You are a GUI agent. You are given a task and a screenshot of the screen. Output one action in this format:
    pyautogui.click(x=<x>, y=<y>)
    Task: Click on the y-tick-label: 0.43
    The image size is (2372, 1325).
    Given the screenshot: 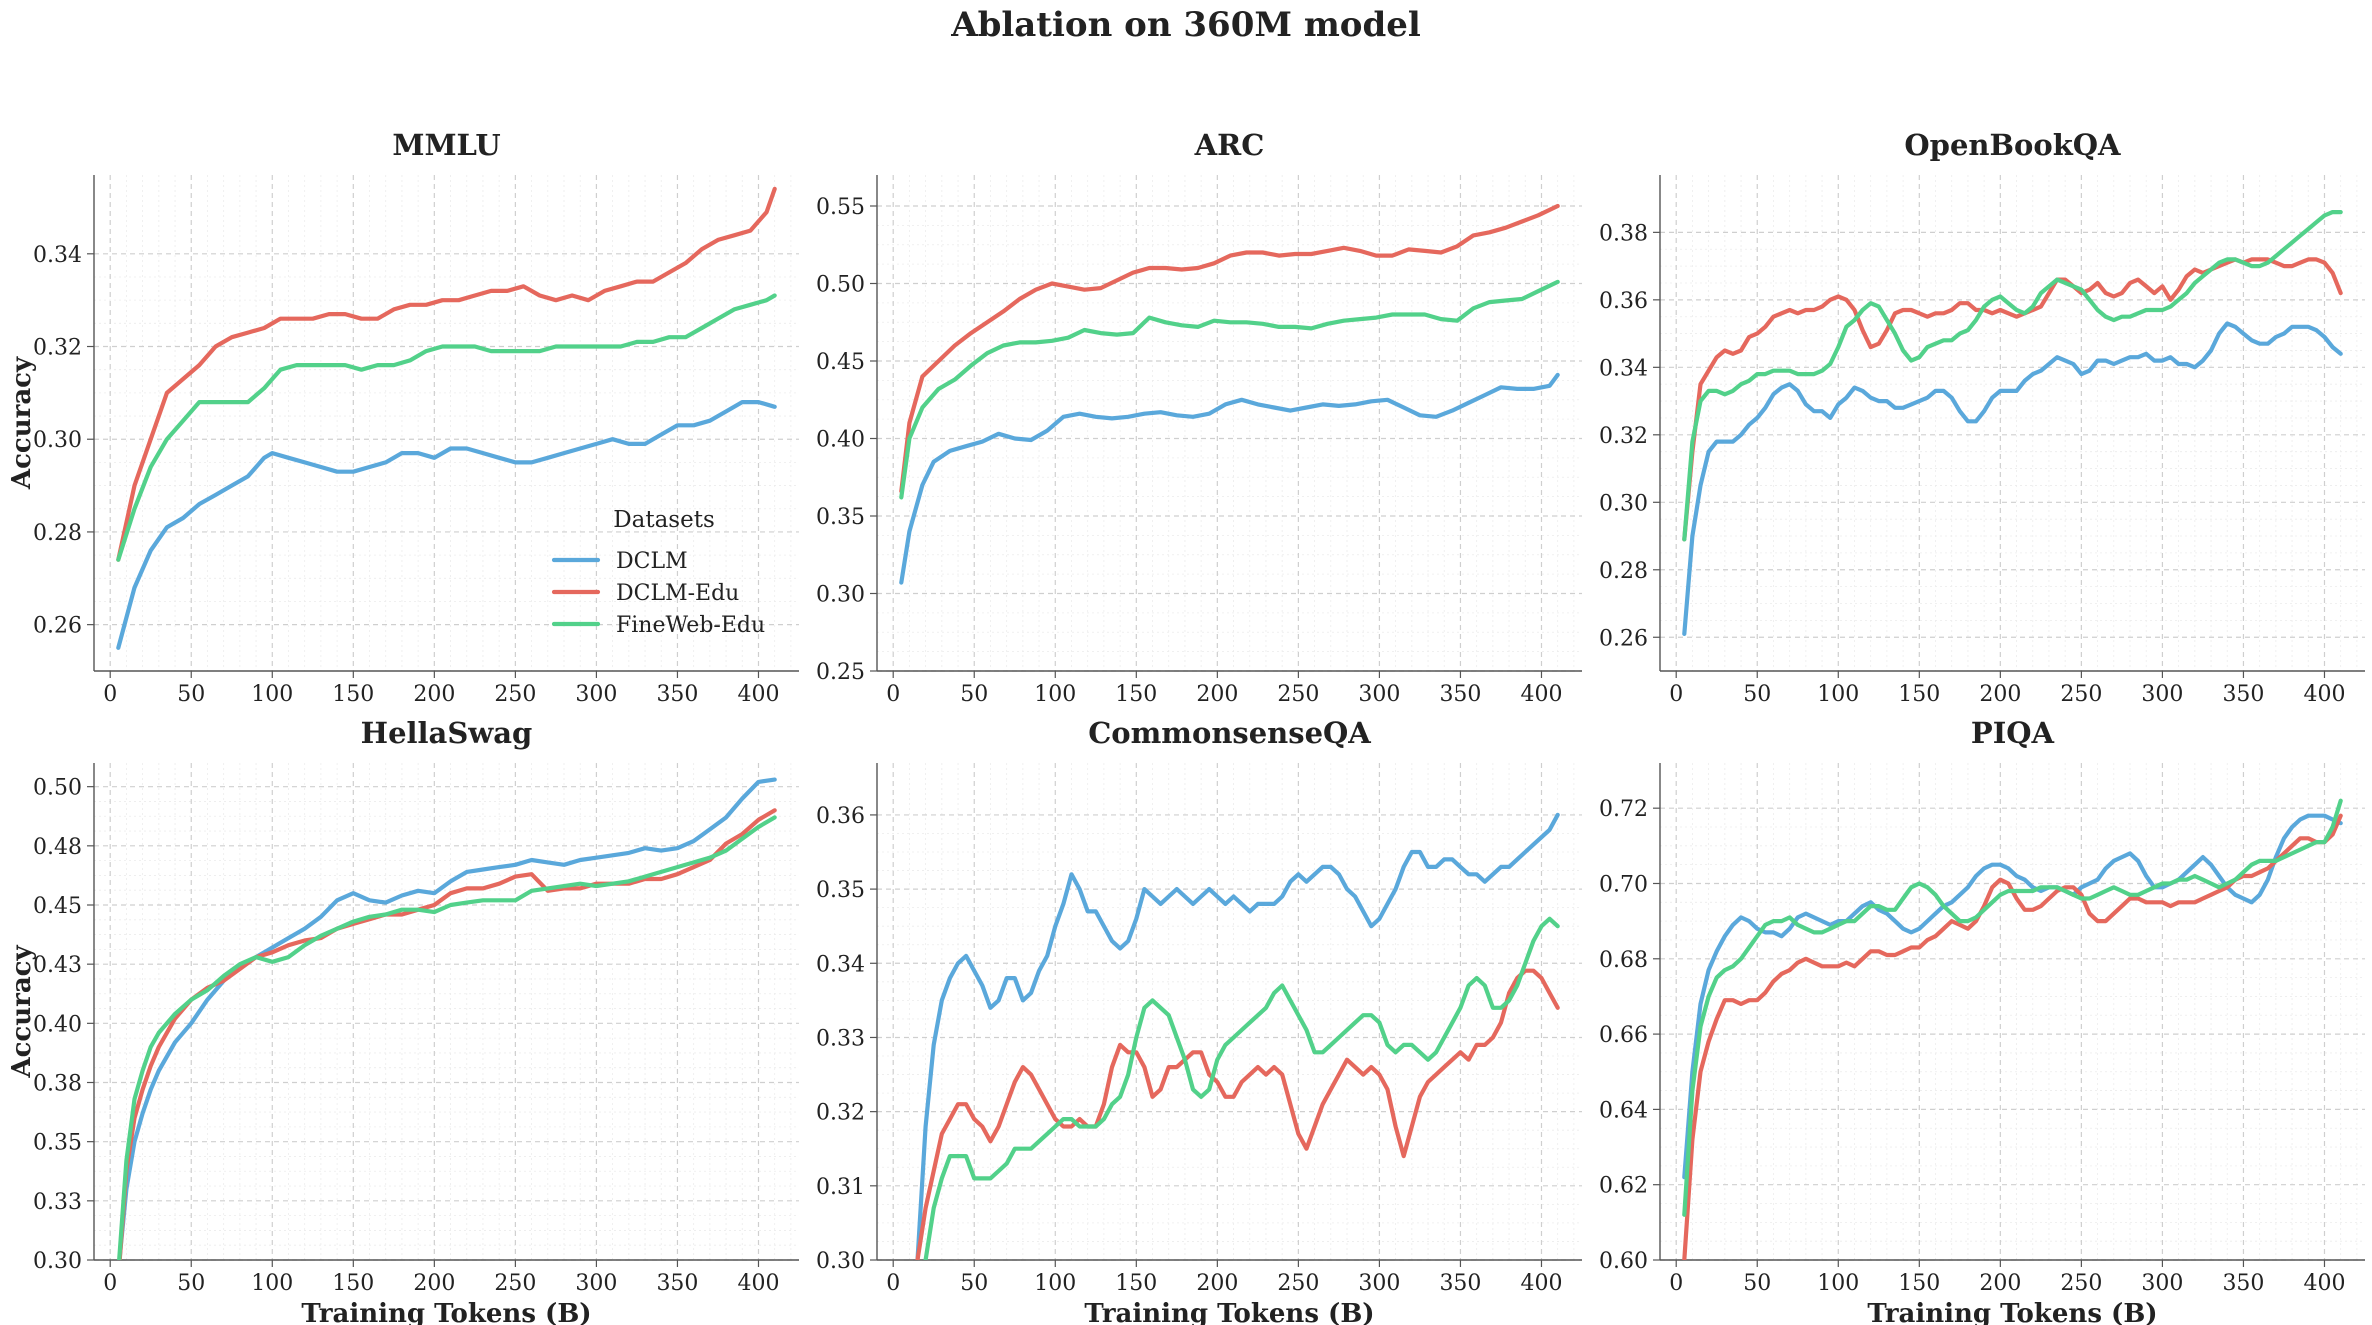 What is the action you would take?
    pyautogui.click(x=57, y=965)
    